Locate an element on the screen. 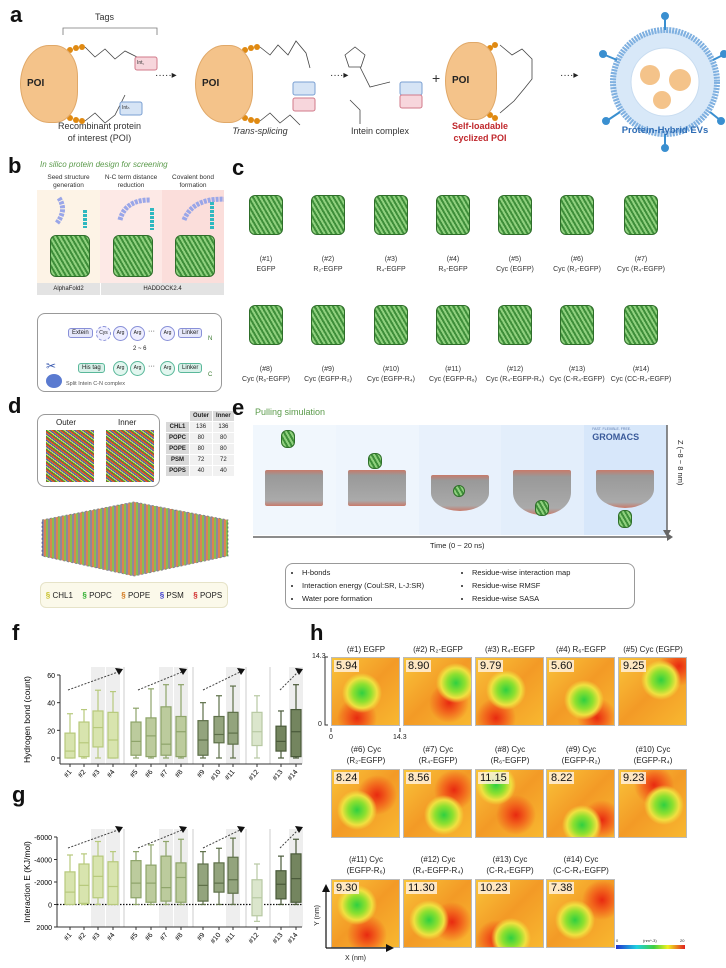 This screenshot has width=726, height=968. tags-label: Tags is located at coordinates (105, 17).